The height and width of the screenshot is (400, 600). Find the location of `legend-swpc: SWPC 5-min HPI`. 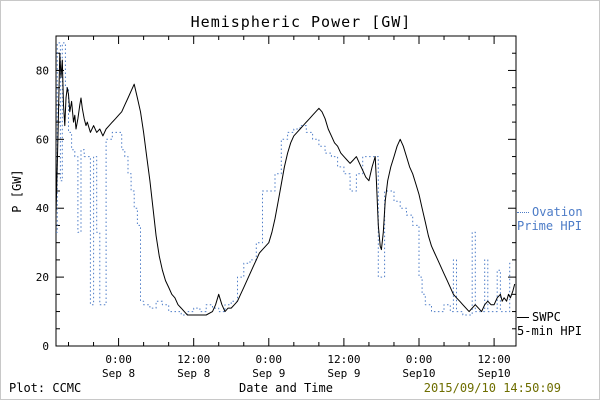

legend-swpc: SWPC 5-min HPI is located at coordinates (558, 324).